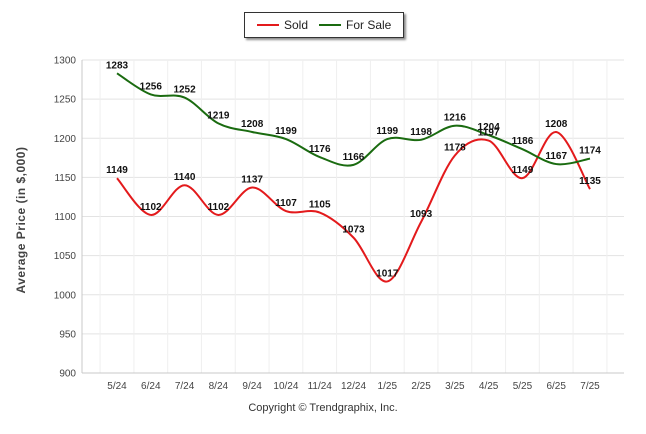  What do you see at coordinates (590, 181) in the screenshot?
I see `data-label-sold: 1135` at bounding box center [590, 181].